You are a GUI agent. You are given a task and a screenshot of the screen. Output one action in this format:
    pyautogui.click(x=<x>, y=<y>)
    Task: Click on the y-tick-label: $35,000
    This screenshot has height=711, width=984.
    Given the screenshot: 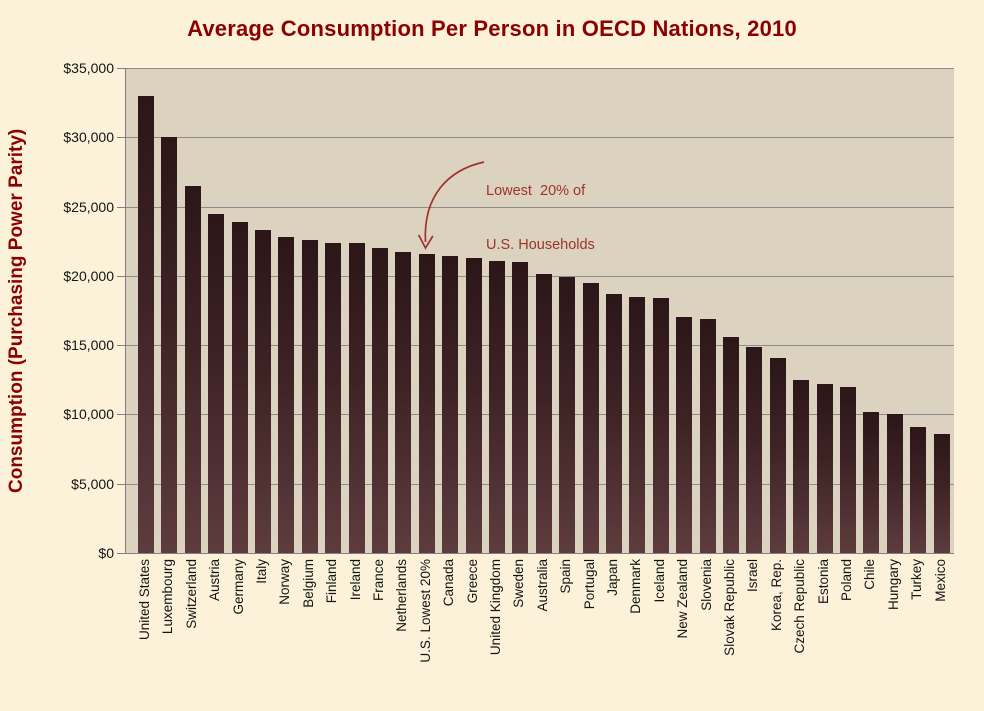 What is the action you would take?
    pyautogui.click(x=88, y=68)
    